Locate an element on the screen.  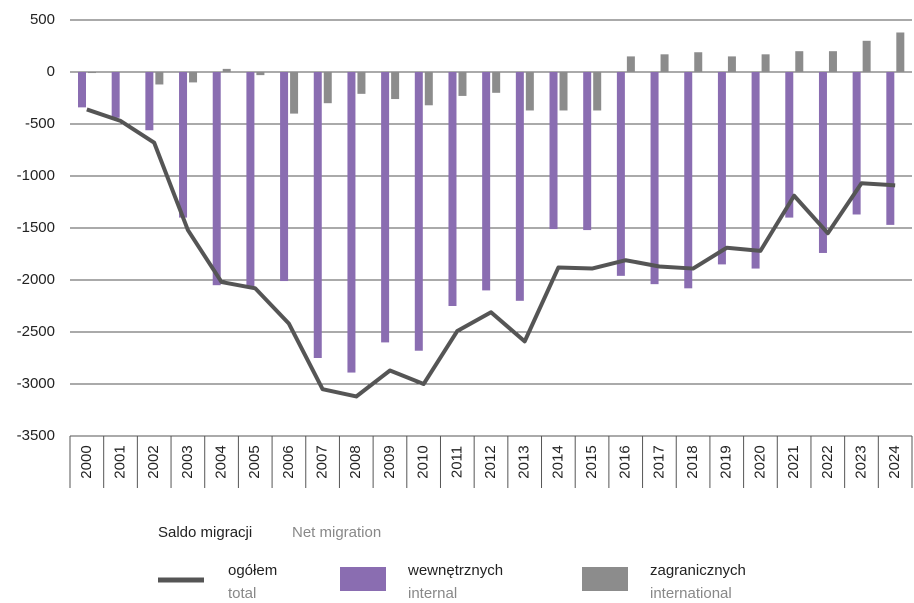
y-tick-label: 0 is located at coordinates (51, 71).